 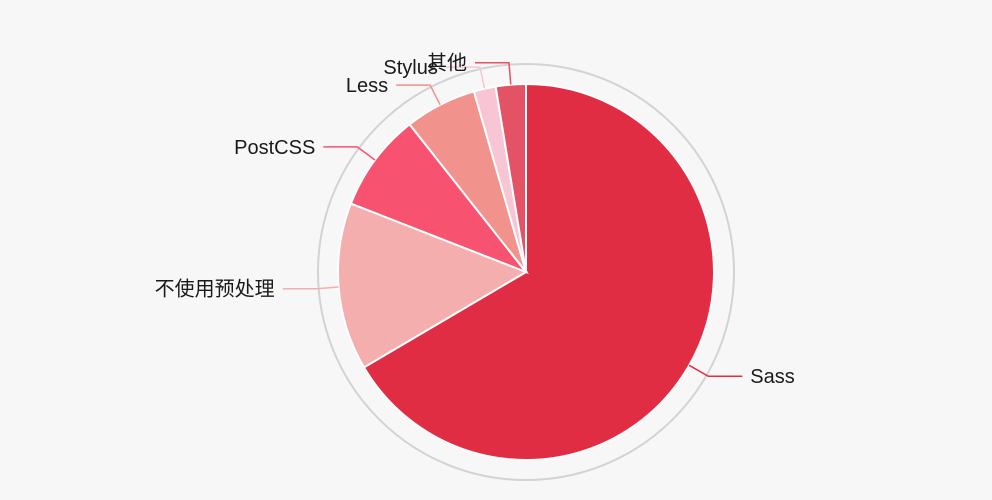 I want to click on pie-slice-postcss, so click(x=439, y=198).